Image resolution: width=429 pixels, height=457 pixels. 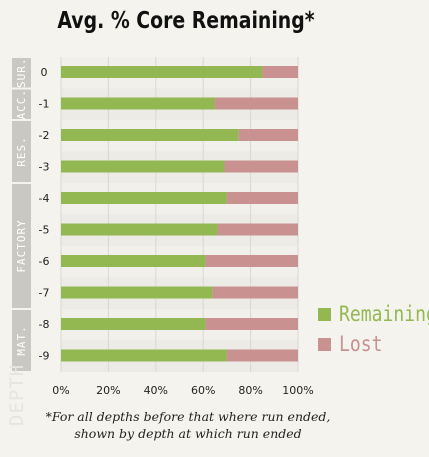 What do you see at coordinates (44, 230) in the screenshot?
I see `category-label: -5` at bounding box center [44, 230].